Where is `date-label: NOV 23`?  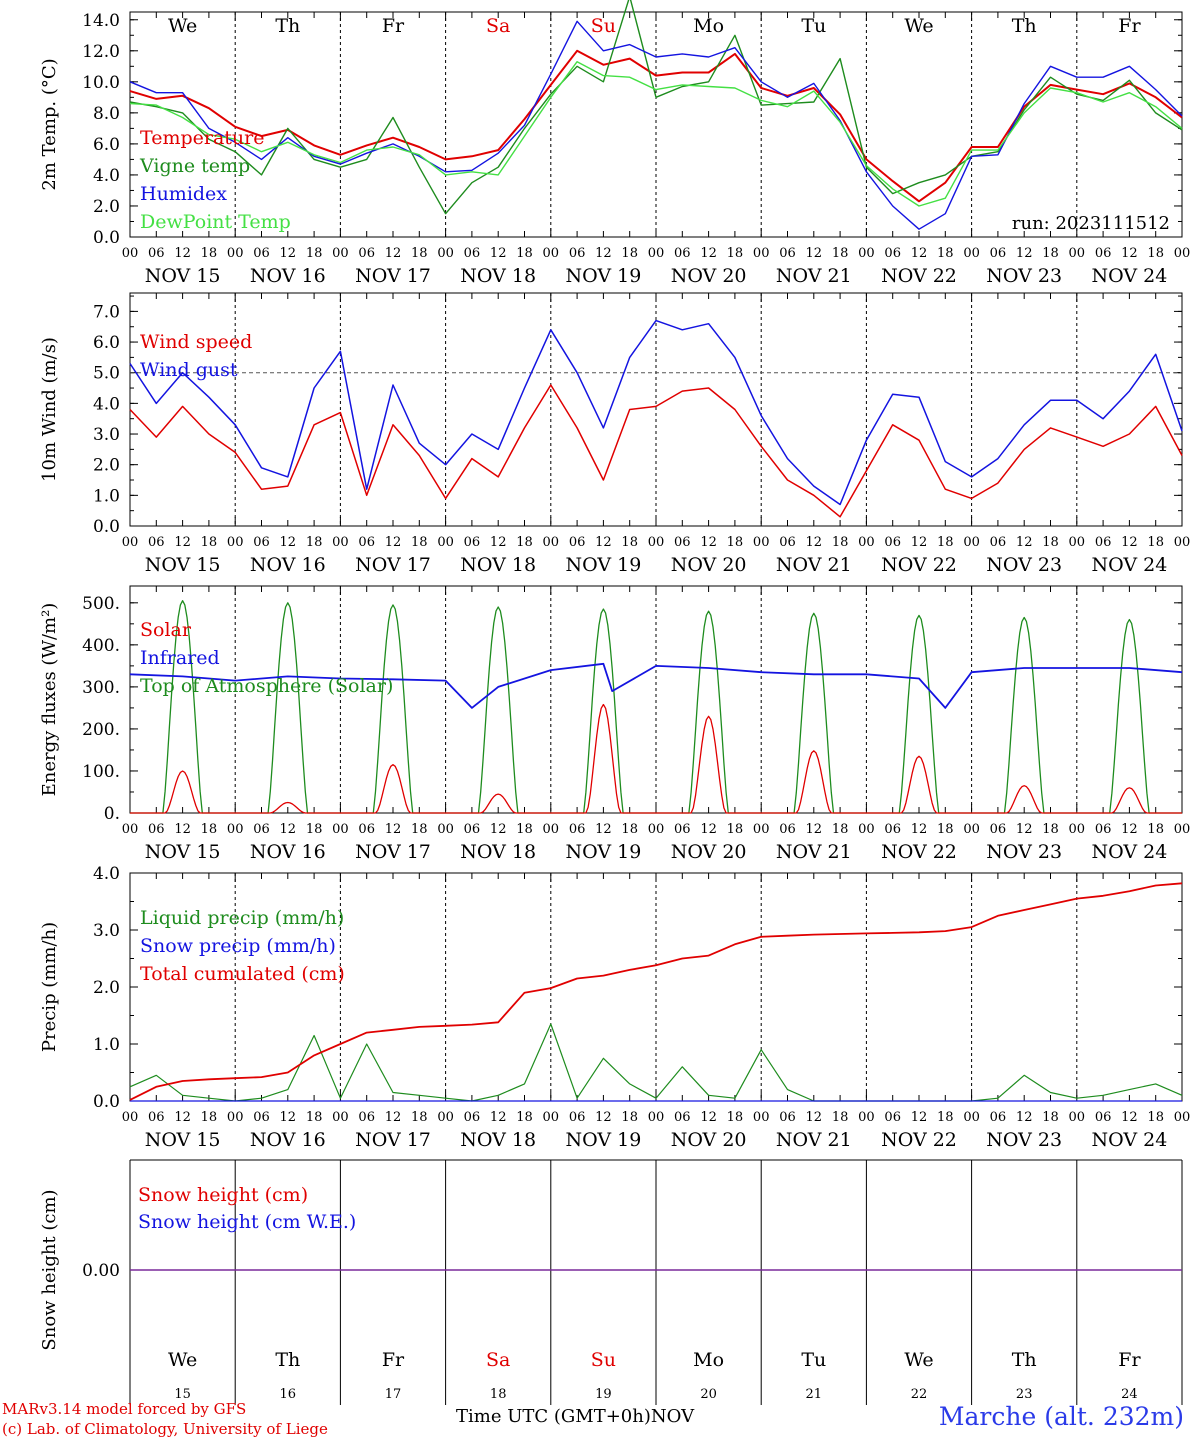 date-label: NOV 23 is located at coordinates (1024, 1140).